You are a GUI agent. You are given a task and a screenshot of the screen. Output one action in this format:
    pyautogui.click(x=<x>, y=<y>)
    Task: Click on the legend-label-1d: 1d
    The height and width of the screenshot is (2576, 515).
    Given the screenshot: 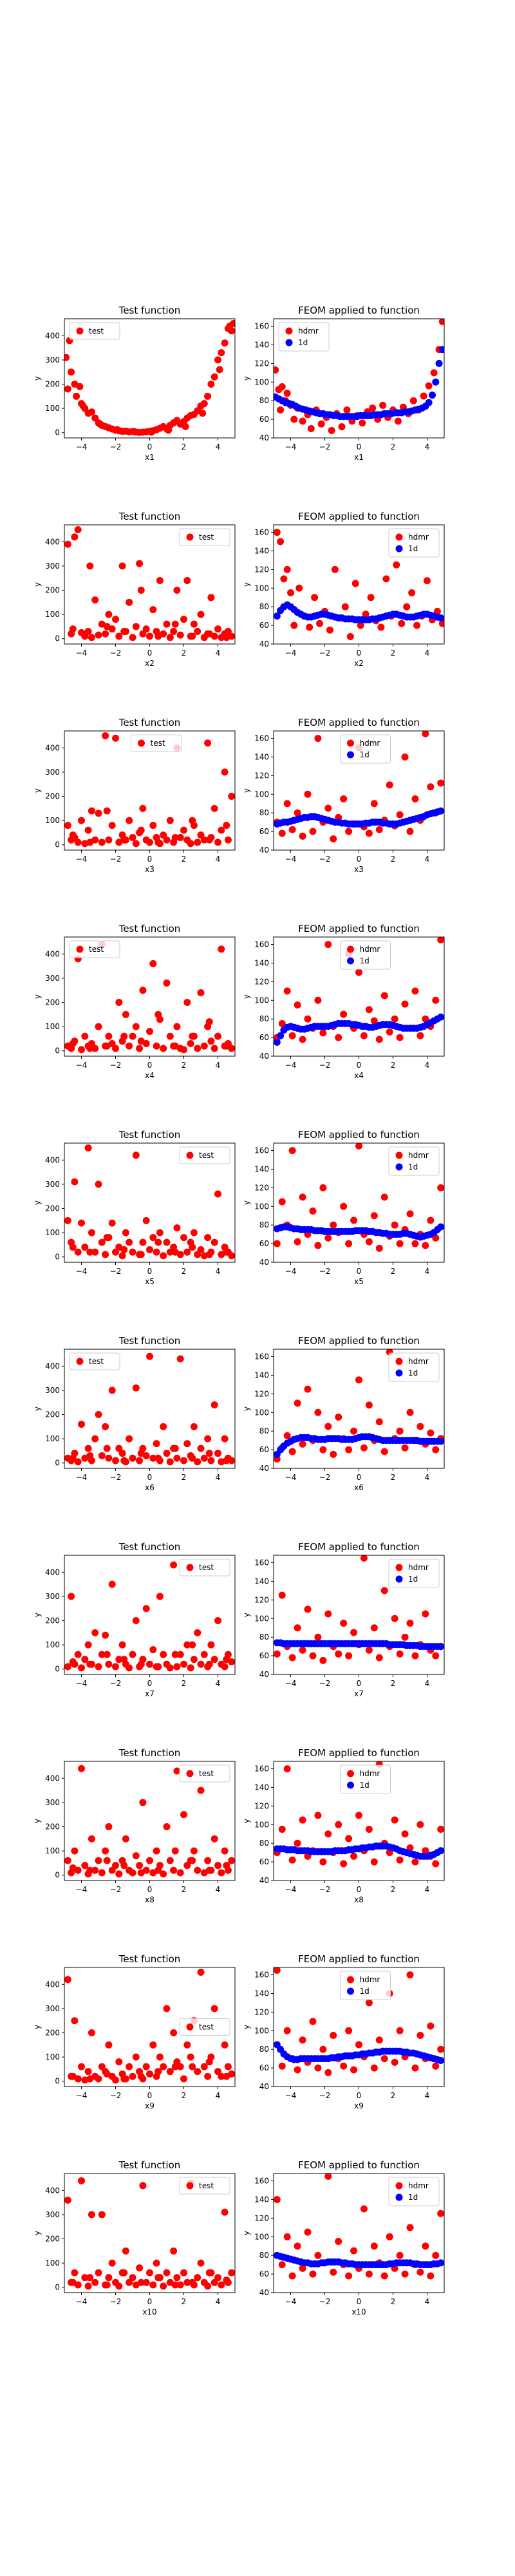 What is the action you would take?
    pyautogui.click(x=413, y=1579)
    